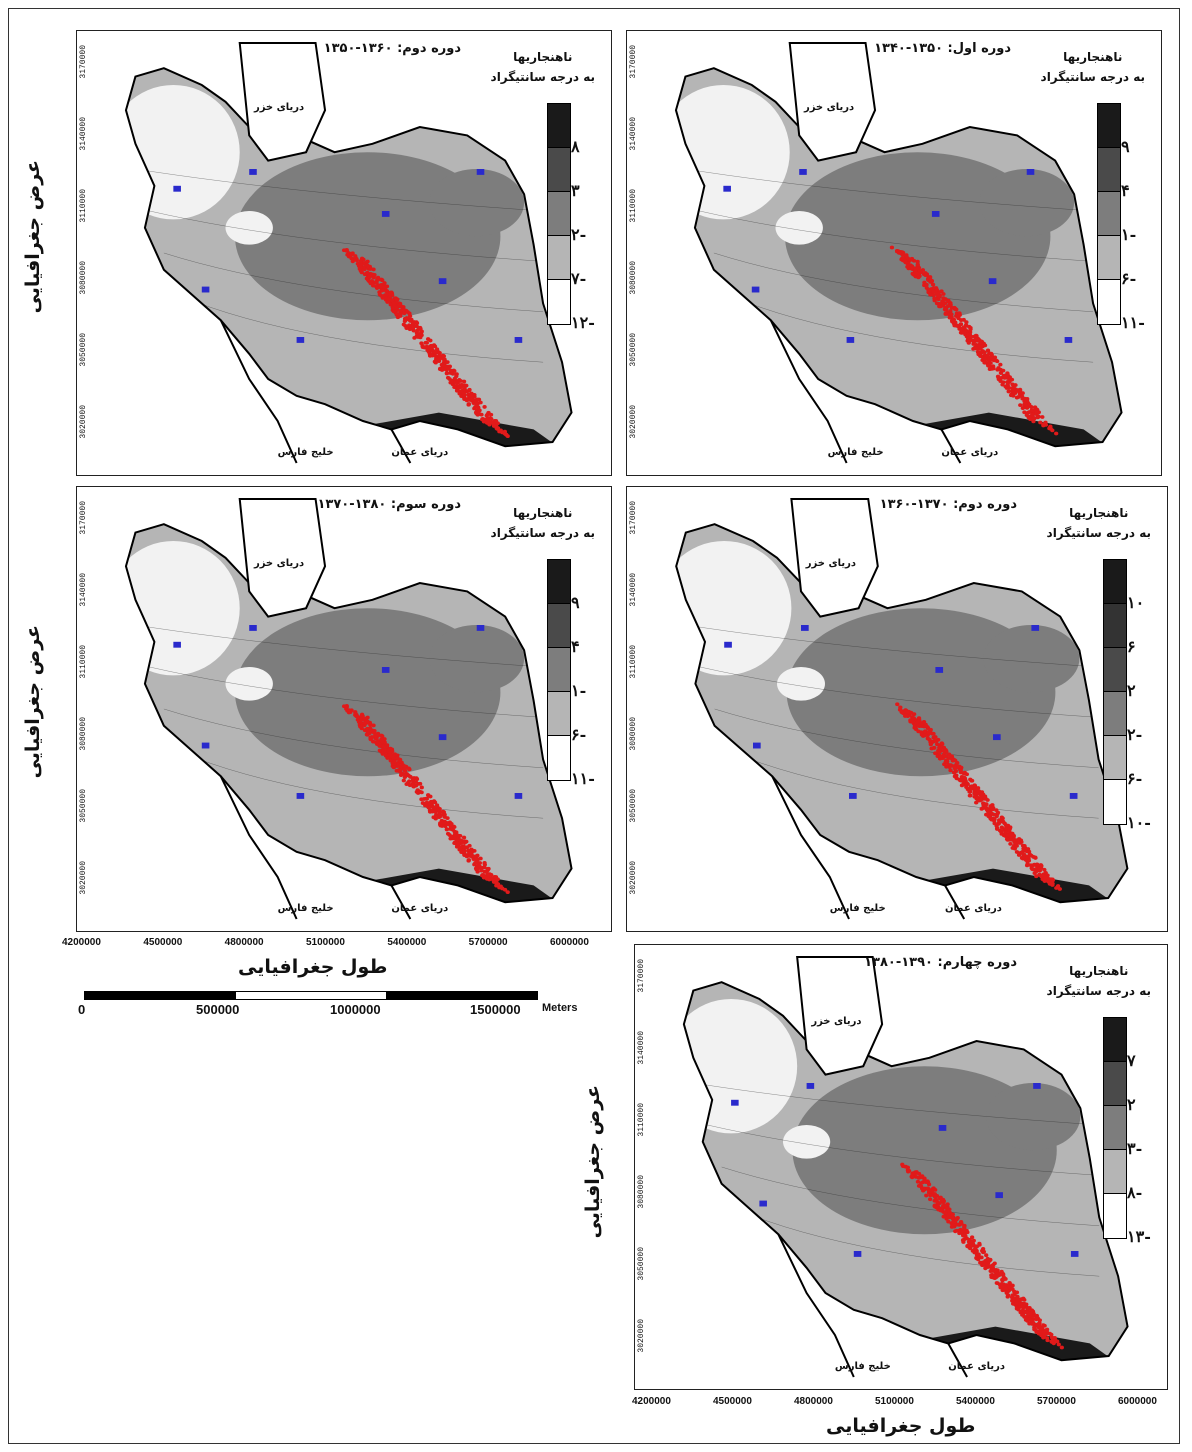 The image size is (1192, 1452). I want to click on legend-label: ۱۲-, so click(583, 322).